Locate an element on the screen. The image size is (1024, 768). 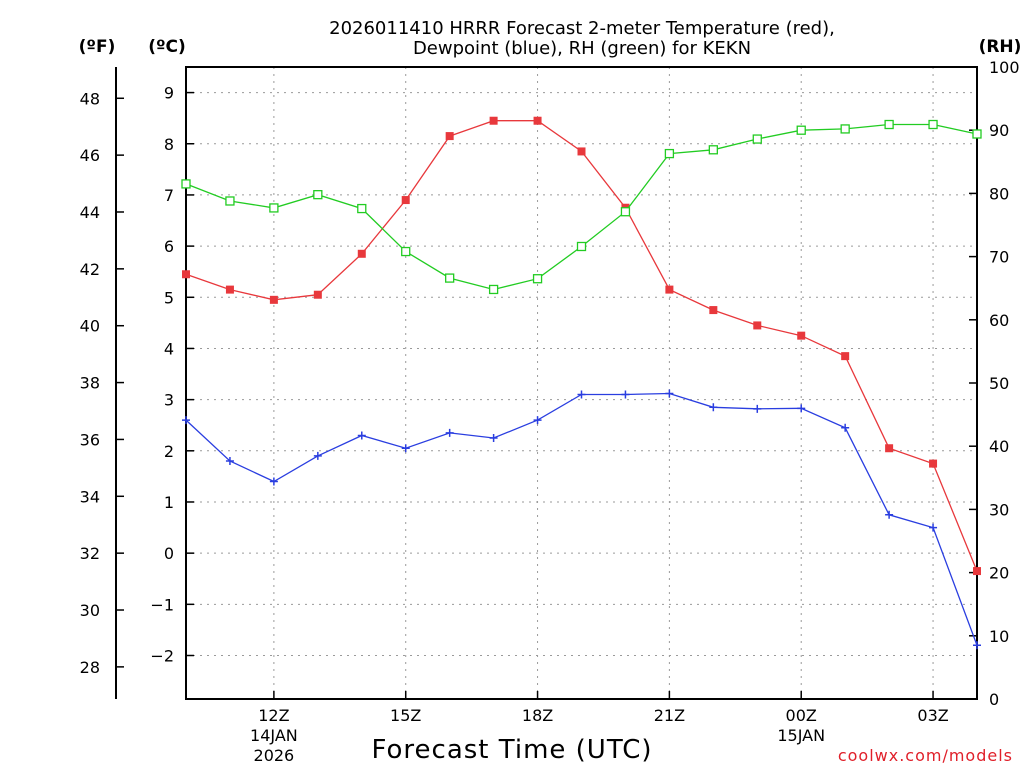
chart-subtitle: Dewpoint (blue), RH (green) for KEKN is located at coordinates (582, 48).